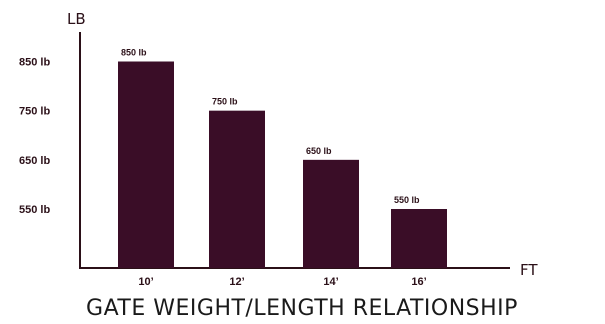  Describe the element at coordinates (319, 151) in the screenshot. I see `bar-value-label: 650 lb` at that location.